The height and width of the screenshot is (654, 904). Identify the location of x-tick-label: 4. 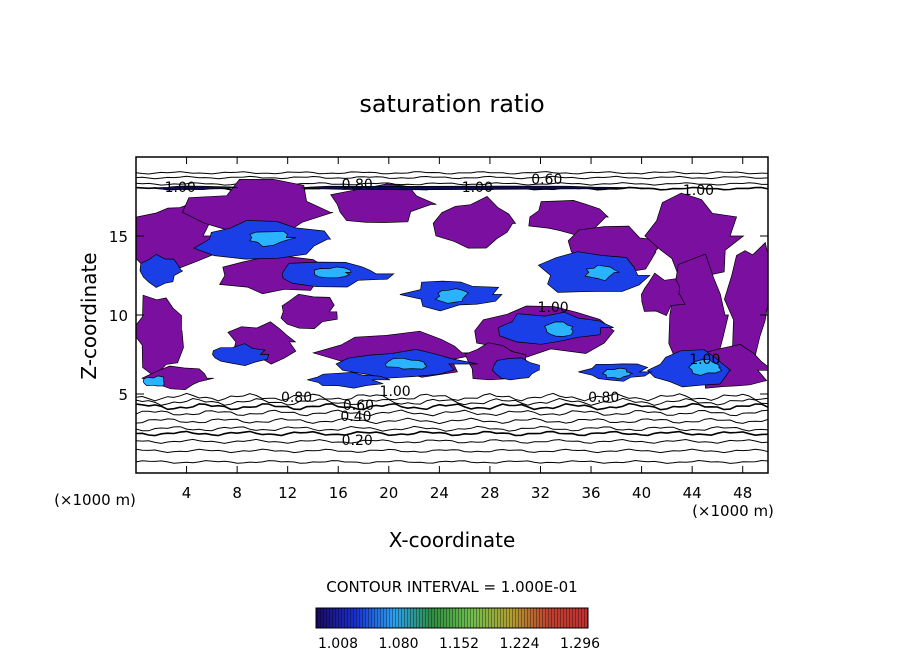
(187, 493).